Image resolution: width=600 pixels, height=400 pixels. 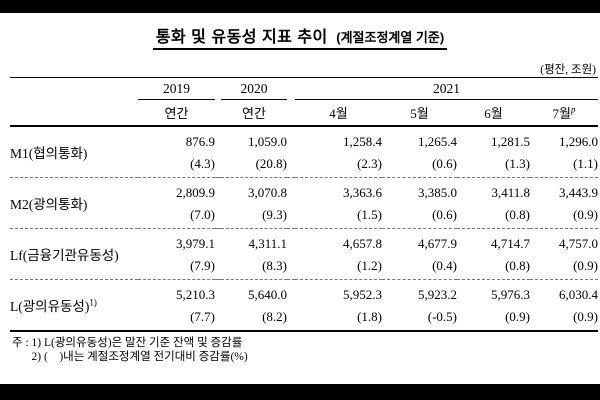 I want to click on rate-text: (7.7), so click(x=202, y=316).